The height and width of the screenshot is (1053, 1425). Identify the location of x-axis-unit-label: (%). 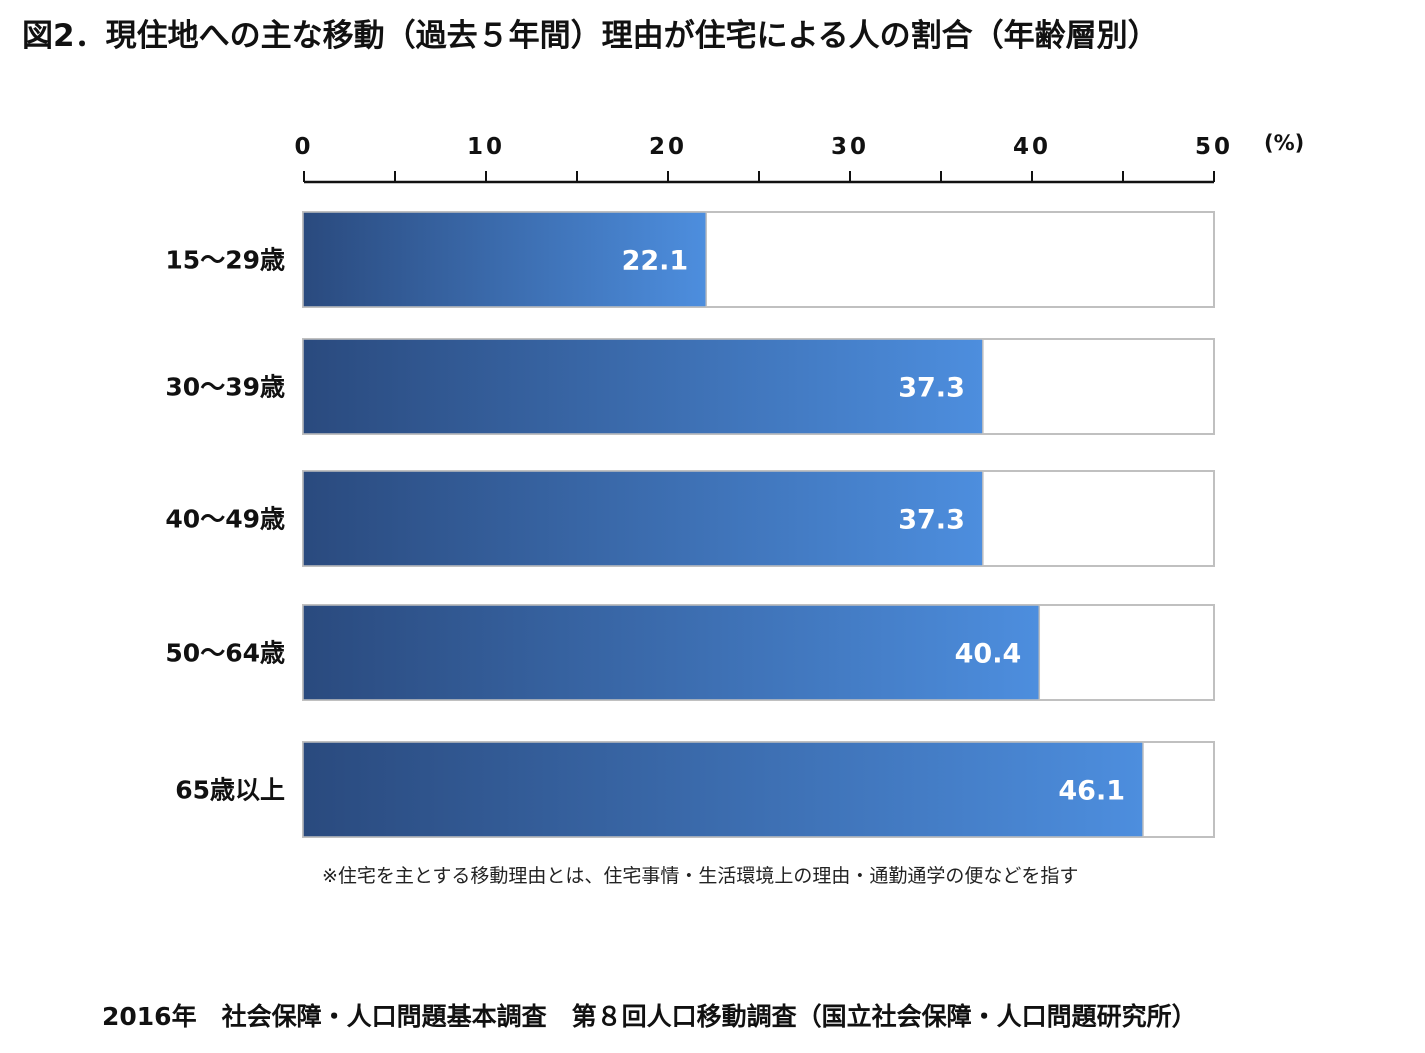
(1284, 143).